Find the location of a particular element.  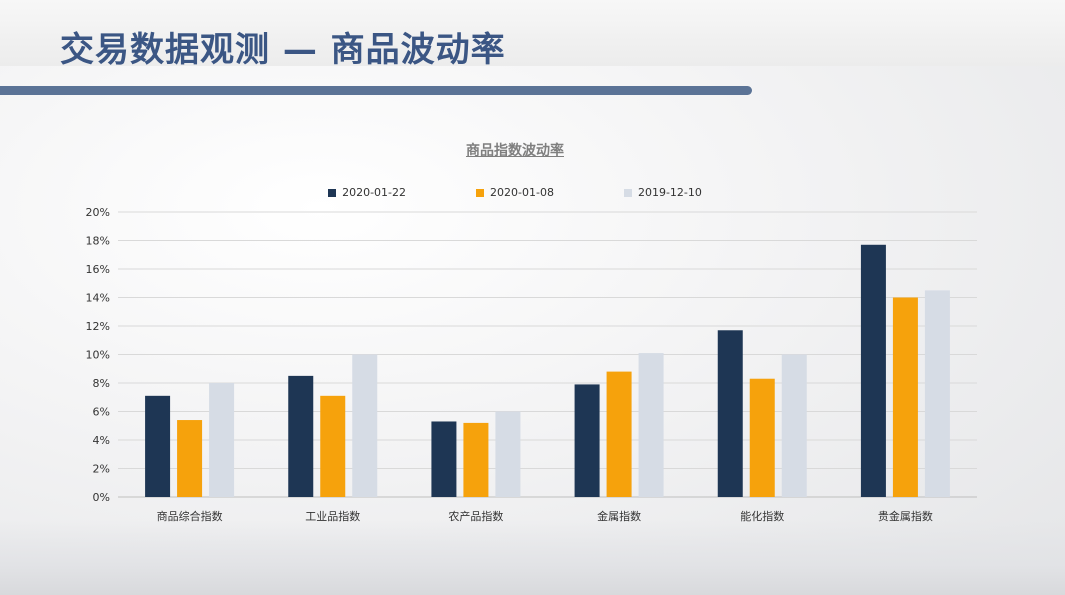

background-decoration is located at coordinates (532, 557).